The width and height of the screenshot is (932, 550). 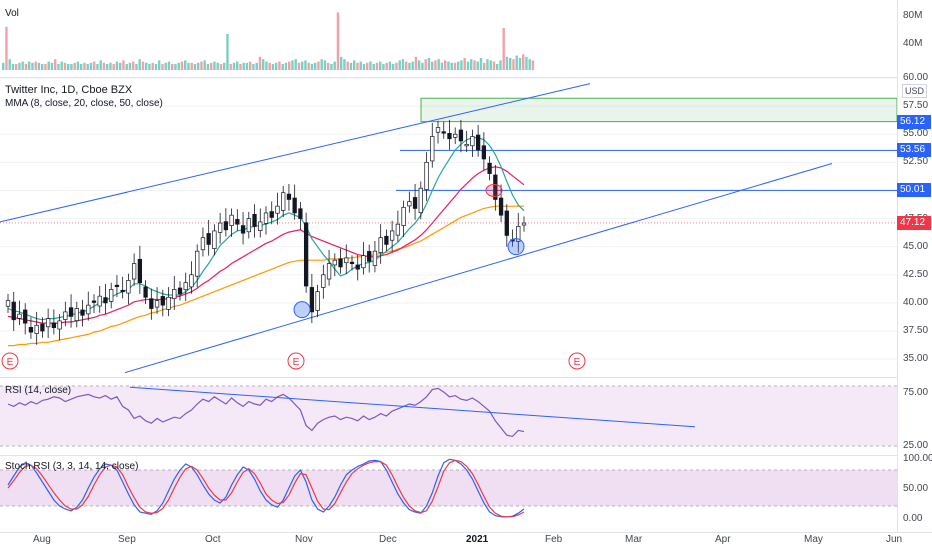 What do you see at coordinates (913, 518) in the screenshot?
I see `stoch-tick: 0.00` at bounding box center [913, 518].